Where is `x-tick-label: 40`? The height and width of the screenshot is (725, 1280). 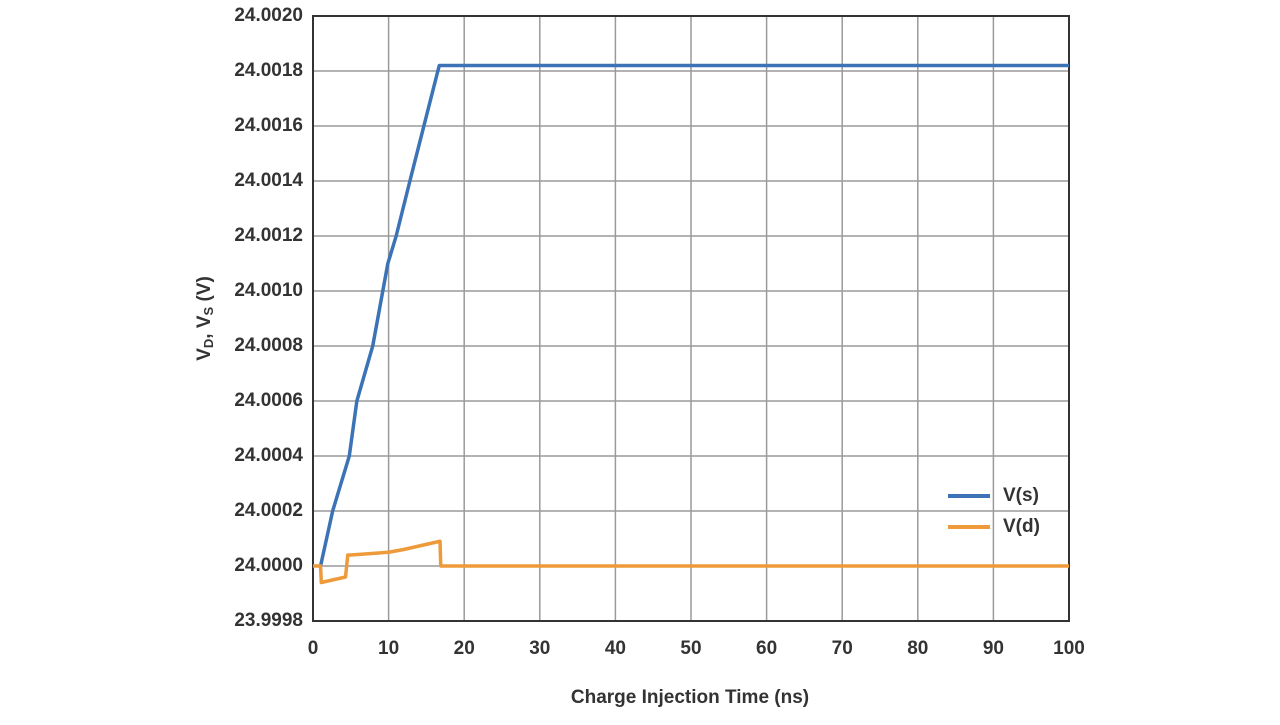
x-tick-label: 40 is located at coordinates (615, 648).